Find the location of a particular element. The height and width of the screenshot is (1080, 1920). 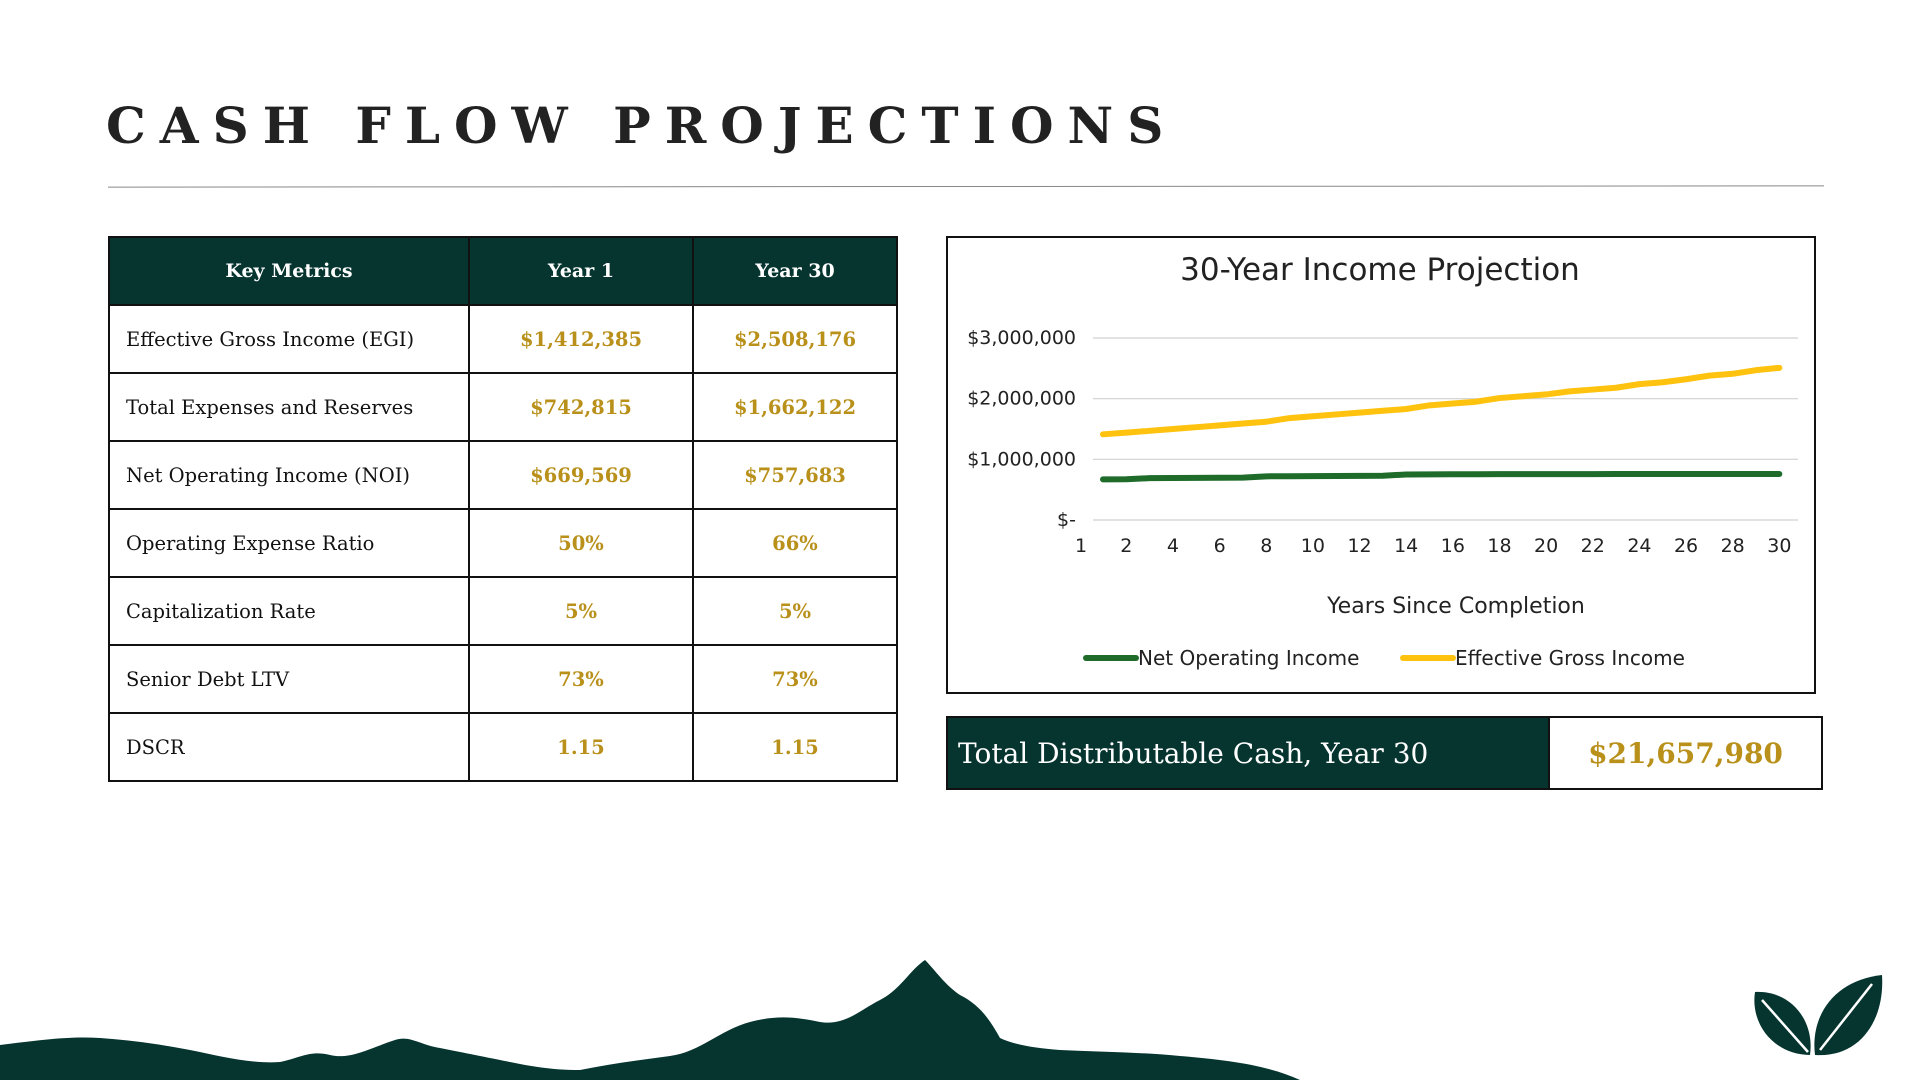

row-year-1-value: $742,815 is located at coordinates (581, 407).